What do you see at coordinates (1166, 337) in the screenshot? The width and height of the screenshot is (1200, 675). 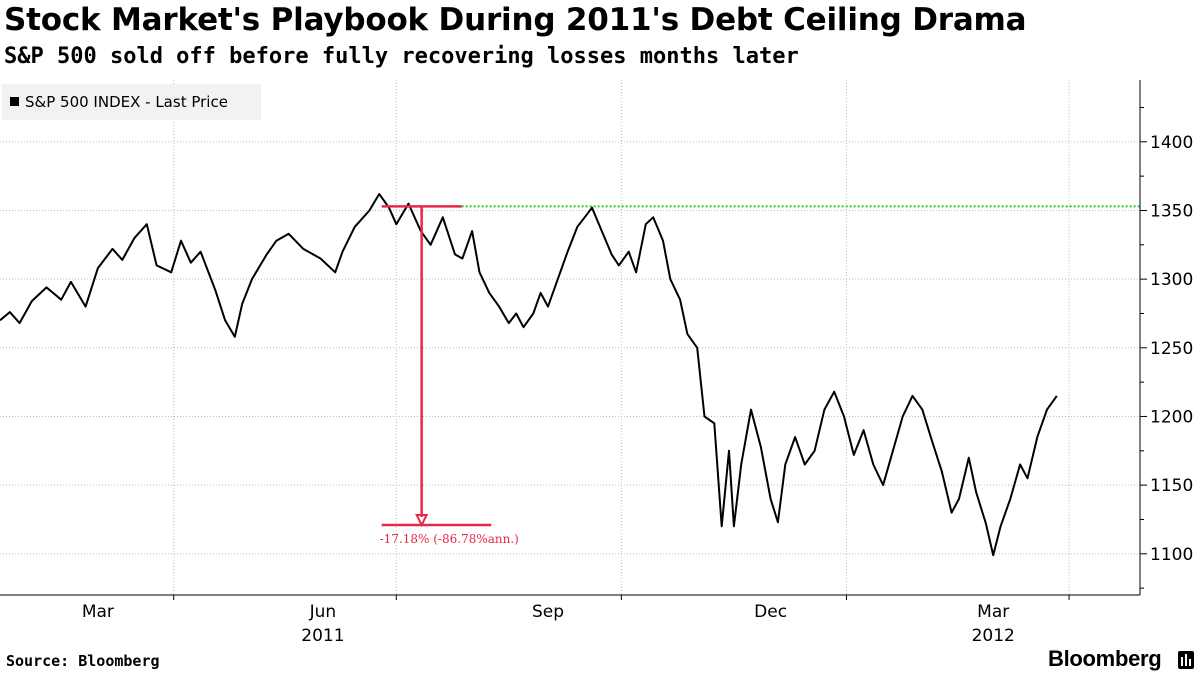 I see `y-axis: 1100 1150 1200 1250 1300 1350 1400` at bounding box center [1166, 337].